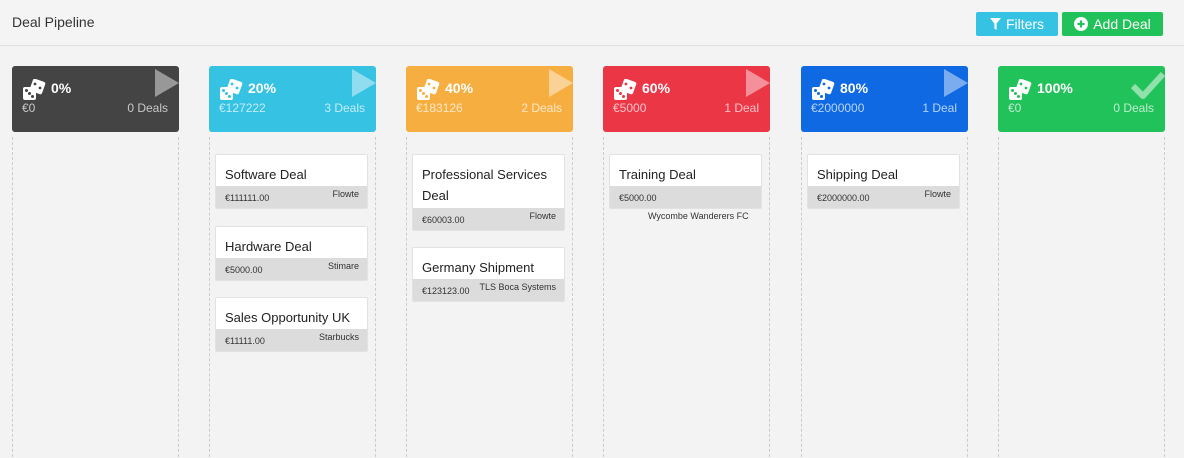 Image resolution: width=1184 pixels, height=458 pixels. What do you see at coordinates (1081, 99) in the screenshot?
I see `stage-header: 100% €0 0 Deals` at bounding box center [1081, 99].